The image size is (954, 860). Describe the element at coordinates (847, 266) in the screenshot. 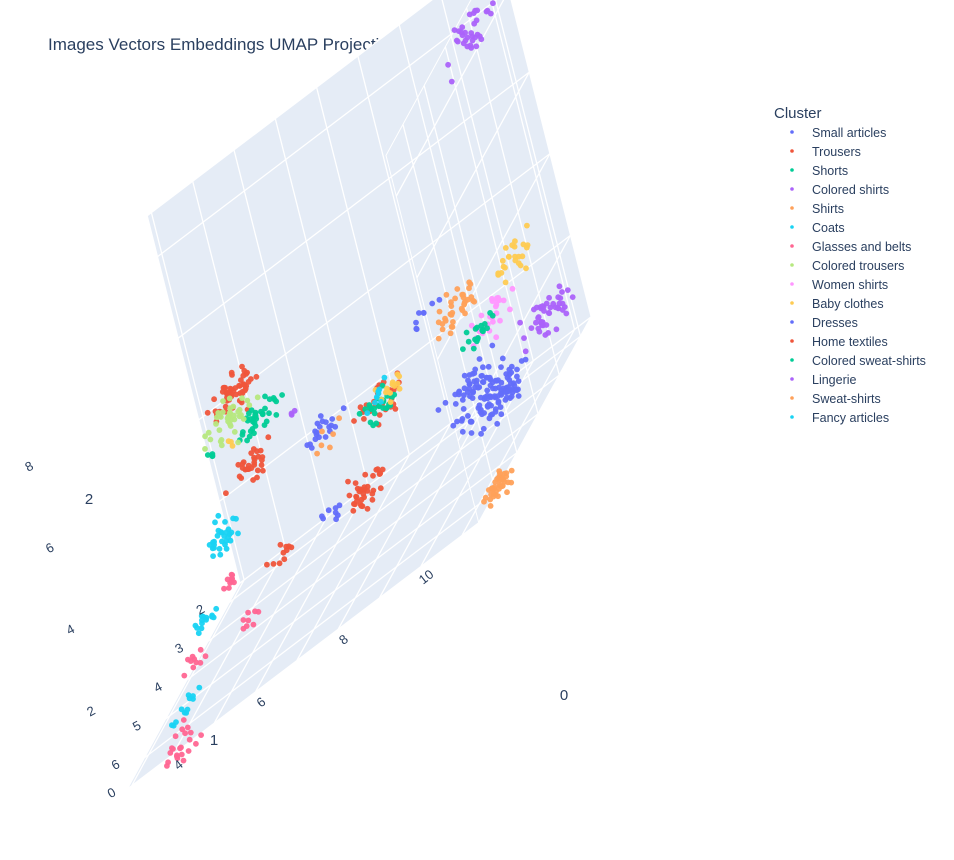

I see `legend-item: Colored trousers` at that location.